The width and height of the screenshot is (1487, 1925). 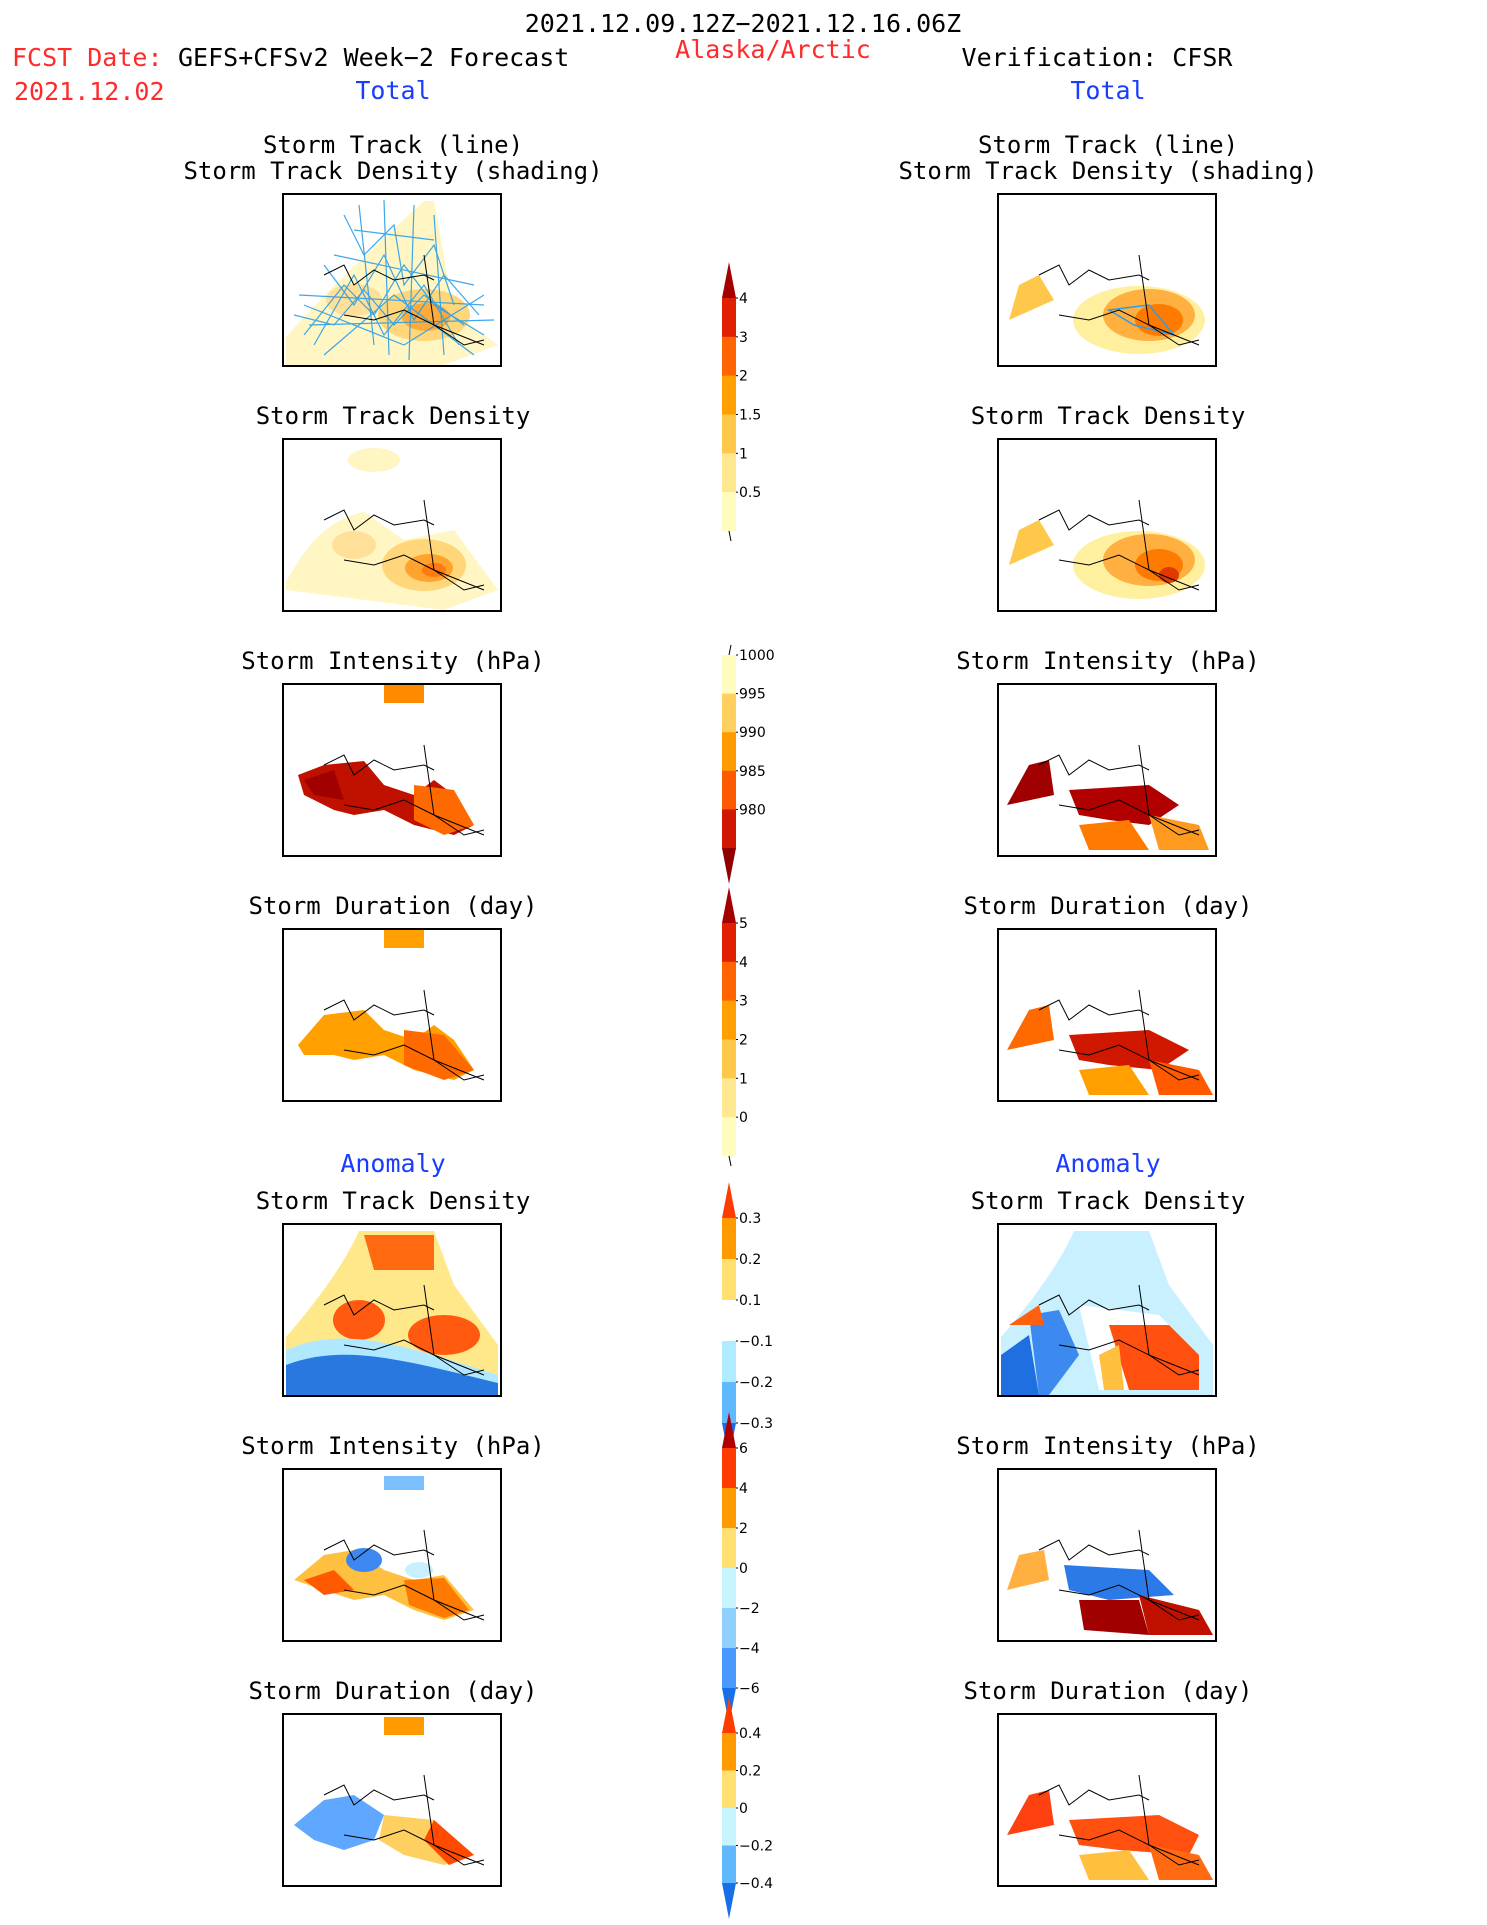 What do you see at coordinates (756, 1342) in the screenshot?
I see `colorbar-tick-label: −0.1` at bounding box center [756, 1342].